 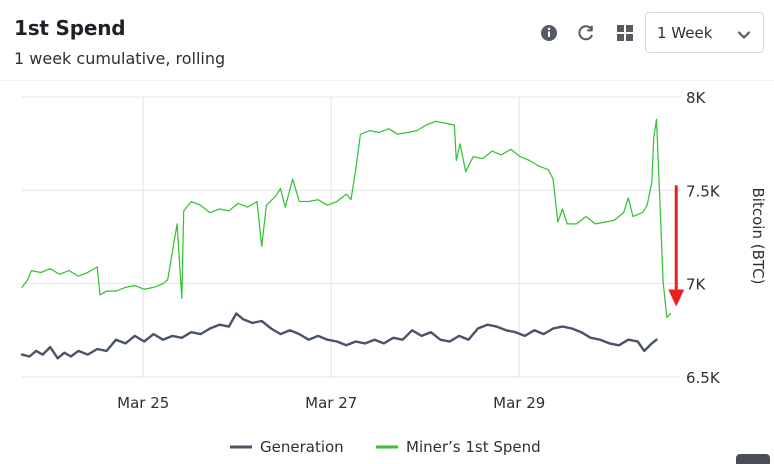 I want to click on page-subtitle: 1 week cumulative, rolling, so click(x=120, y=58).